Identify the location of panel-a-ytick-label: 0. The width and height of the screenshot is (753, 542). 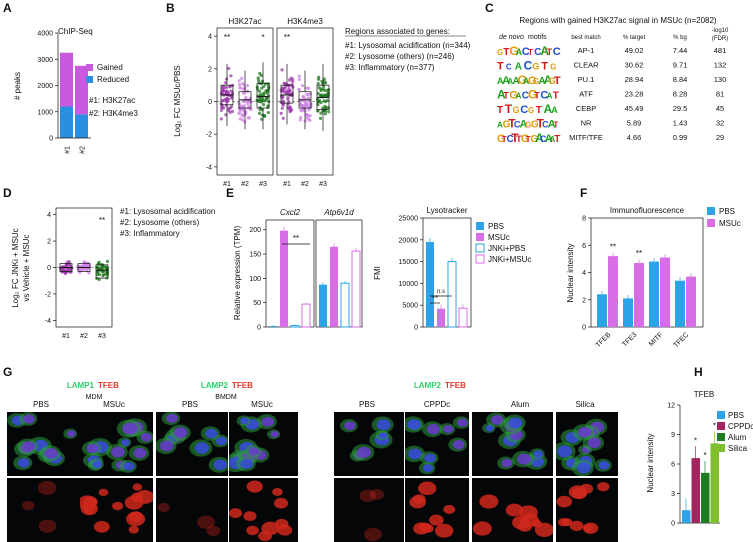
(51, 139).